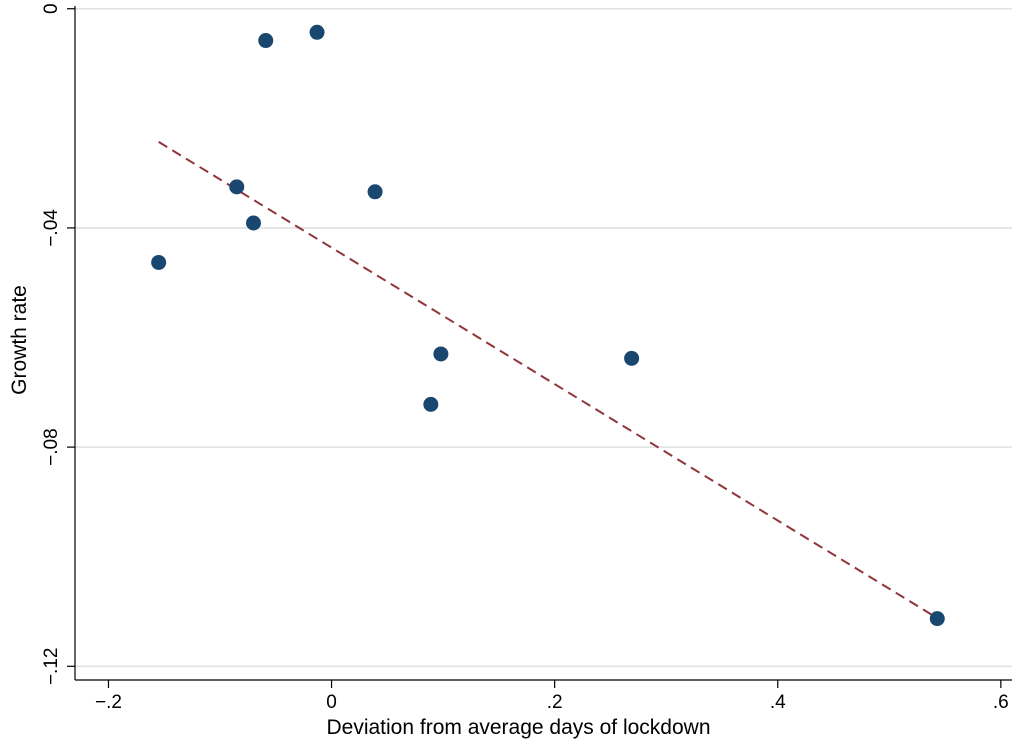 Image resolution: width=1024 pixels, height=754 pixels. I want to click on x-axis-title: Deviation from average days of lockdown, so click(518, 727).